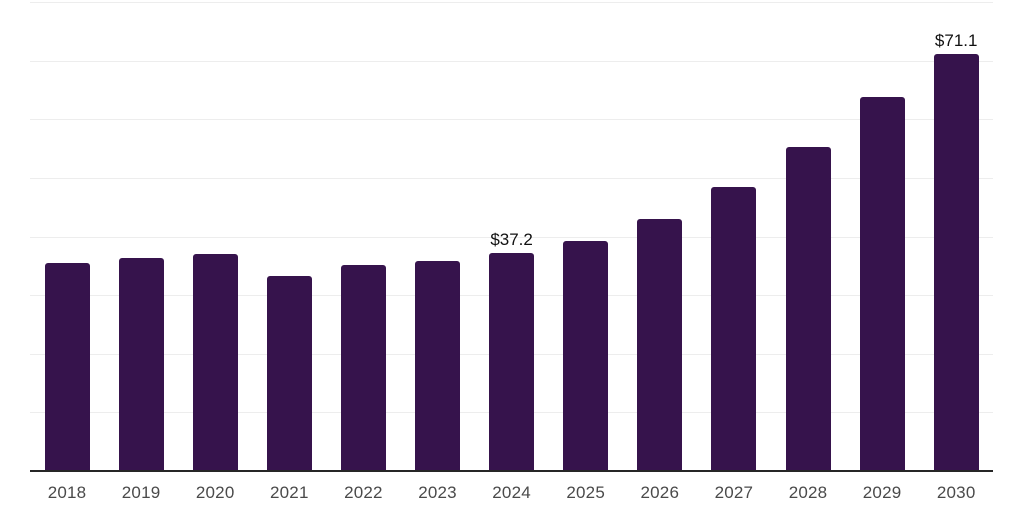  I want to click on bar-2018, so click(67, 366).